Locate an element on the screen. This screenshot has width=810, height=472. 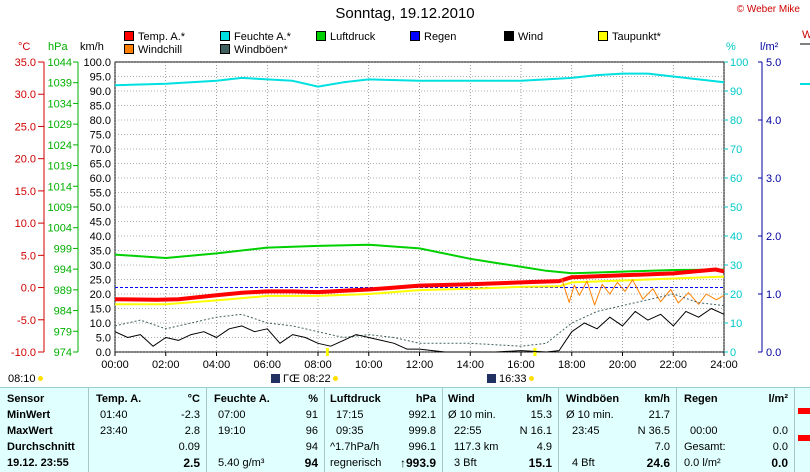
x-tick-label: 08:00 is located at coordinates (318, 365).